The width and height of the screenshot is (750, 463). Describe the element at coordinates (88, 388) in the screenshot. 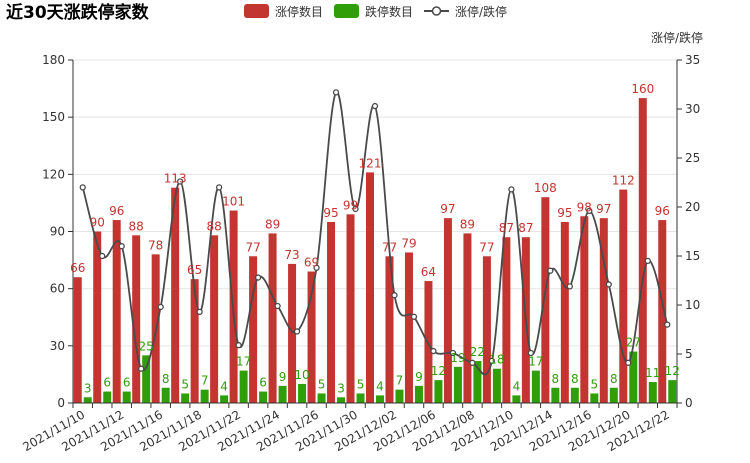

I see `bar-down-label: 3` at that location.